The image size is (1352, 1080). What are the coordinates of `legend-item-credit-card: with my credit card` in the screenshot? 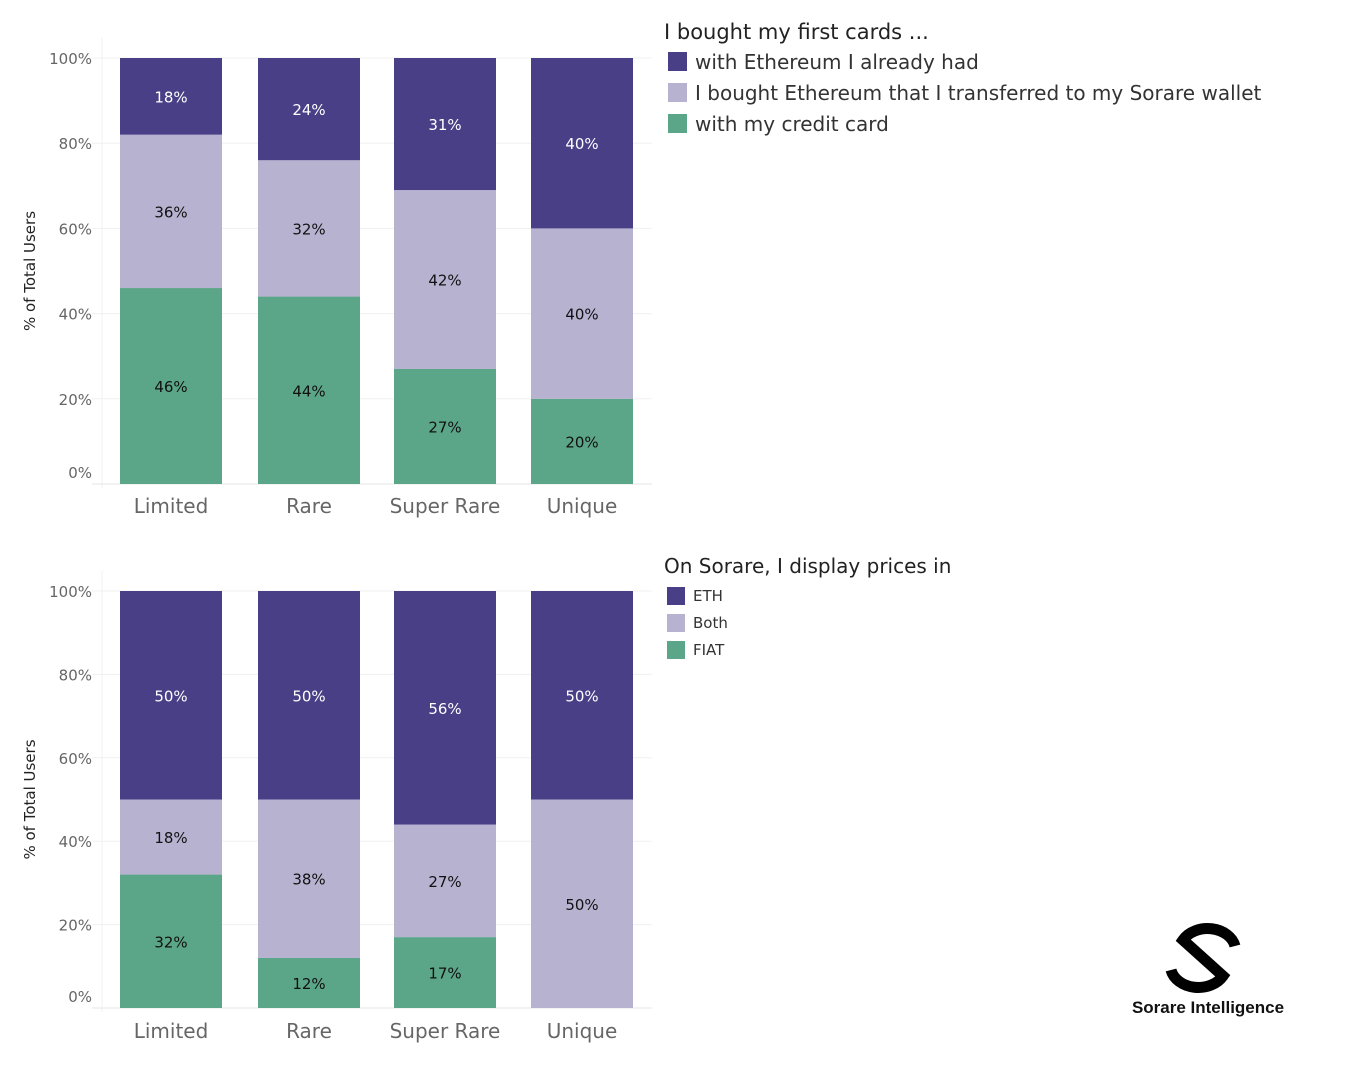 It's located at (962, 123).